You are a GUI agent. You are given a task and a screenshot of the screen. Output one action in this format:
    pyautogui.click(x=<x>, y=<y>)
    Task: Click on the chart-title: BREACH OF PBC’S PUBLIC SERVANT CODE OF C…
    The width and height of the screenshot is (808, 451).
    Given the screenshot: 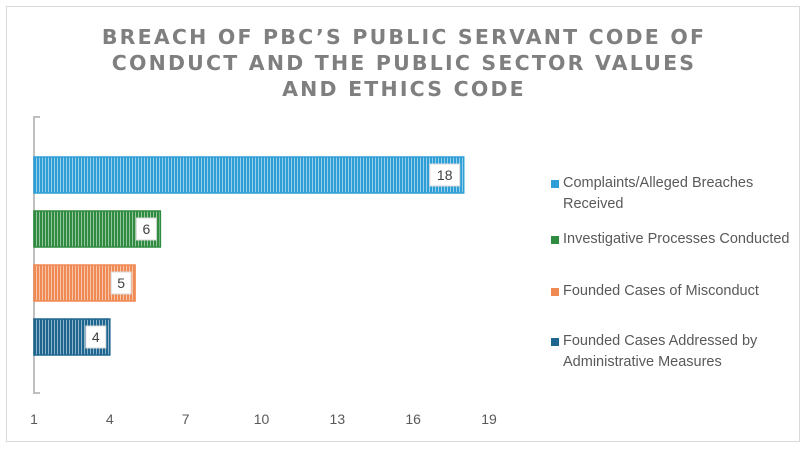 What is the action you would take?
    pyautogui.click(x=404, y=63)
    